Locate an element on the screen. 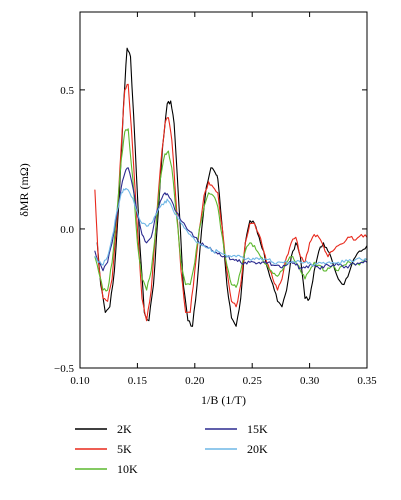  y-tick-label: −0.5 is located at coordinates (64, 369).